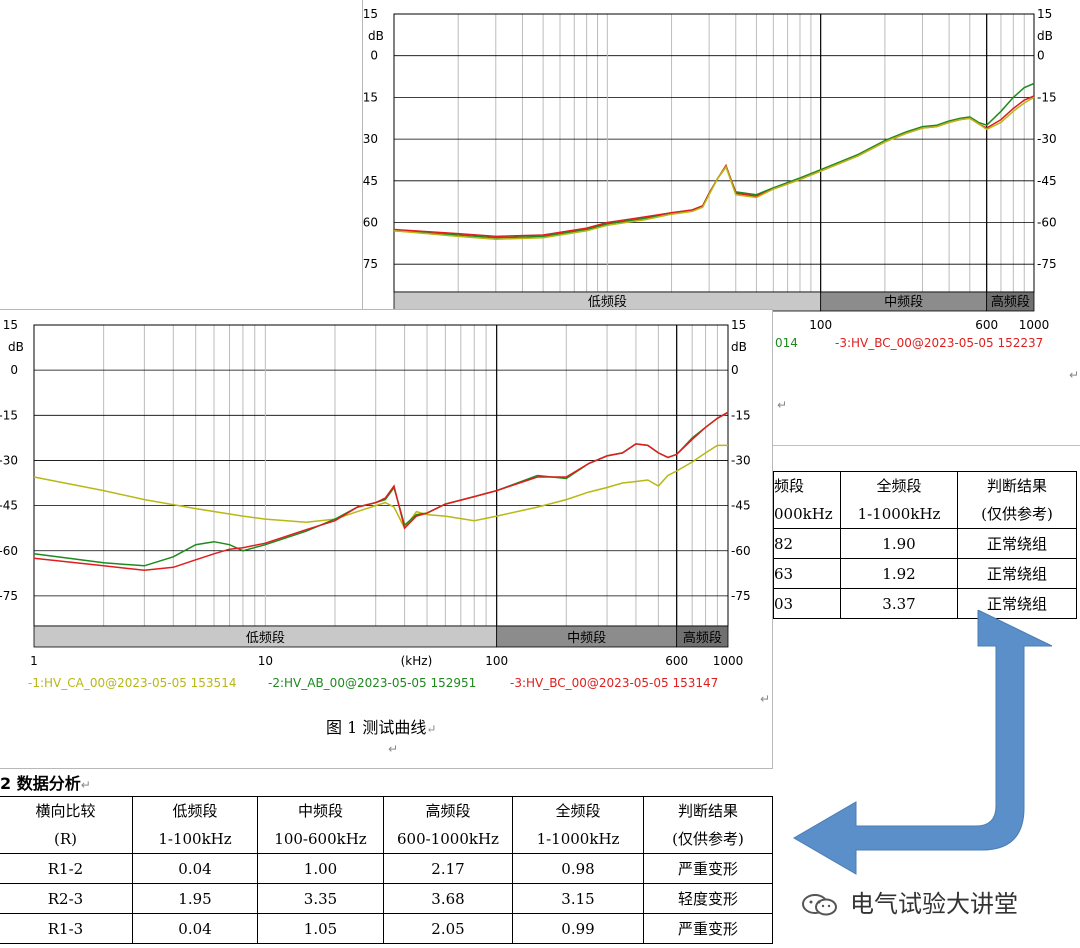 The width and height of the screenshot is (1080, 948). What do you see at coordinates (65, 839) in the screenshot?
I see `header-line: (R)` at bounding box center [65, 839].